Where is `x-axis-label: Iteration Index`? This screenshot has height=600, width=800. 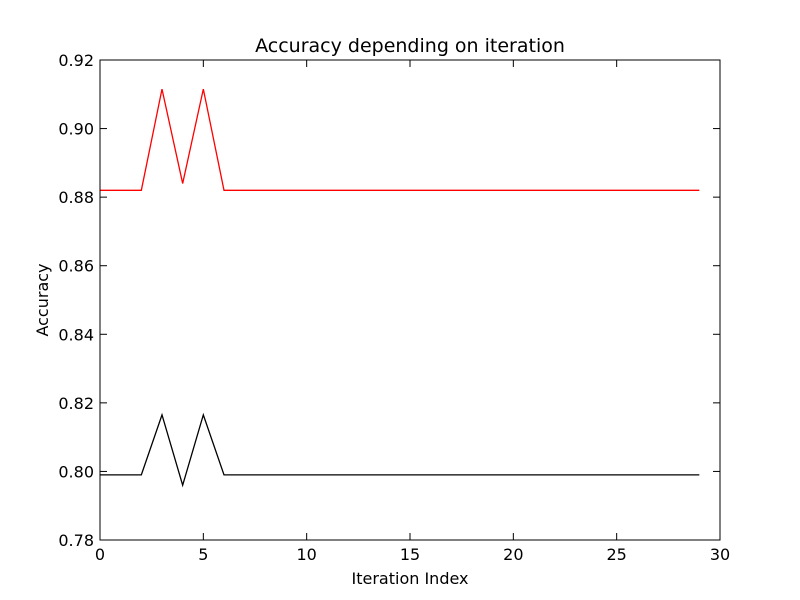
x-axis-label: Iteration Index is located at coordinates (410, 578).